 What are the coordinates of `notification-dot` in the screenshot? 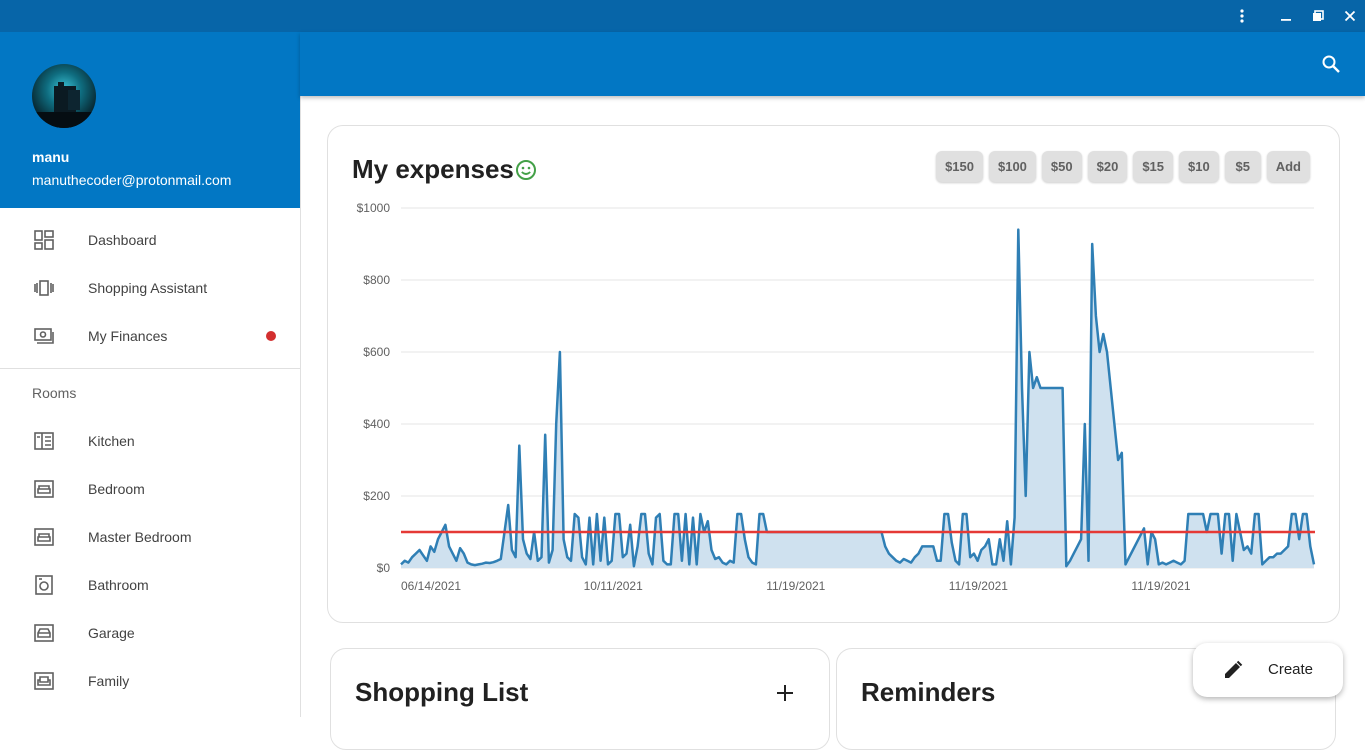 It's located at (271, 336).